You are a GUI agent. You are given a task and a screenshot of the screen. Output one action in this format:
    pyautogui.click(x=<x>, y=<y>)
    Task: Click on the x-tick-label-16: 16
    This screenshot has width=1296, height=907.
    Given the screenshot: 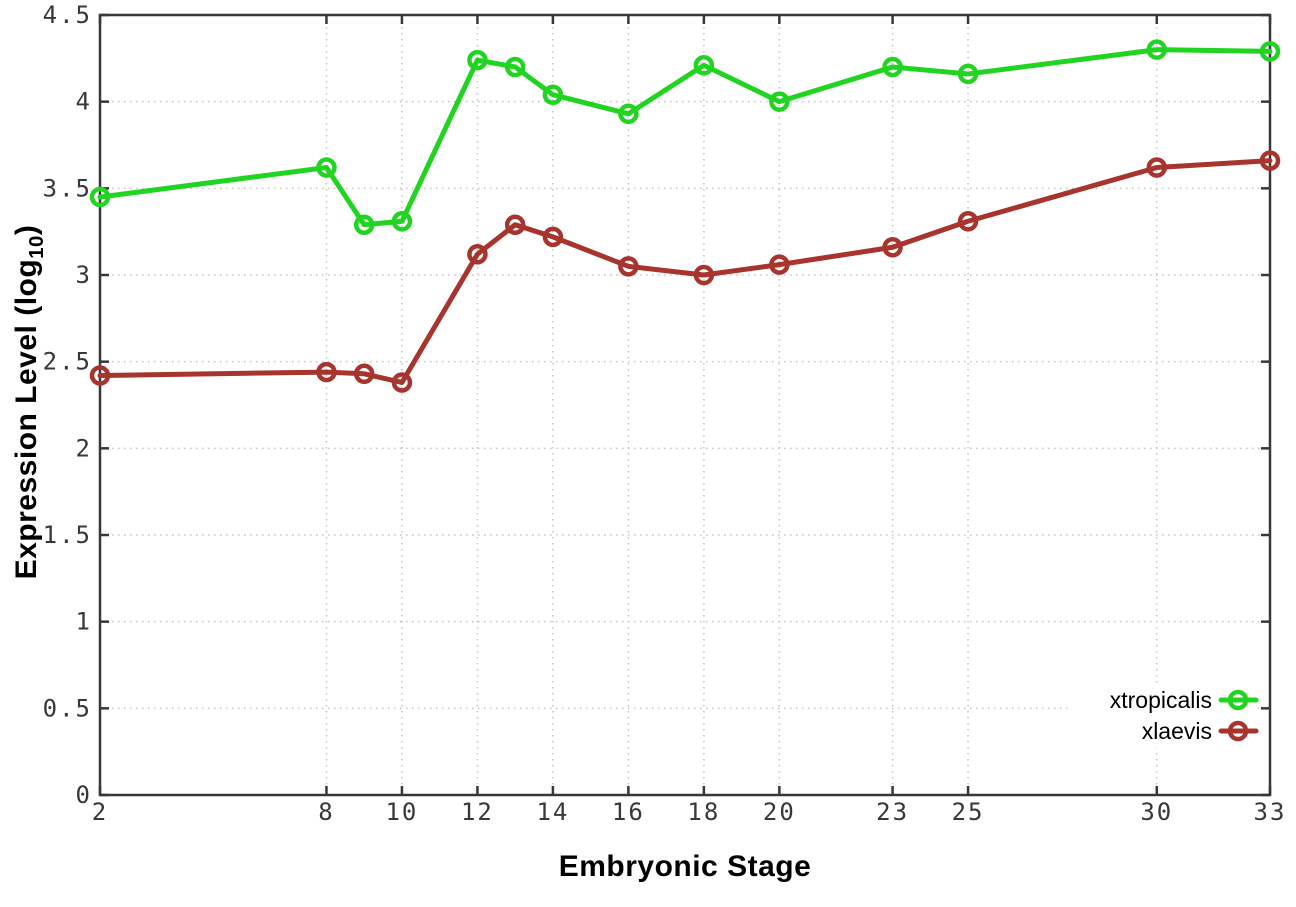 What is the action you would take?
    pyautogui.click(x=628, y=812)
    